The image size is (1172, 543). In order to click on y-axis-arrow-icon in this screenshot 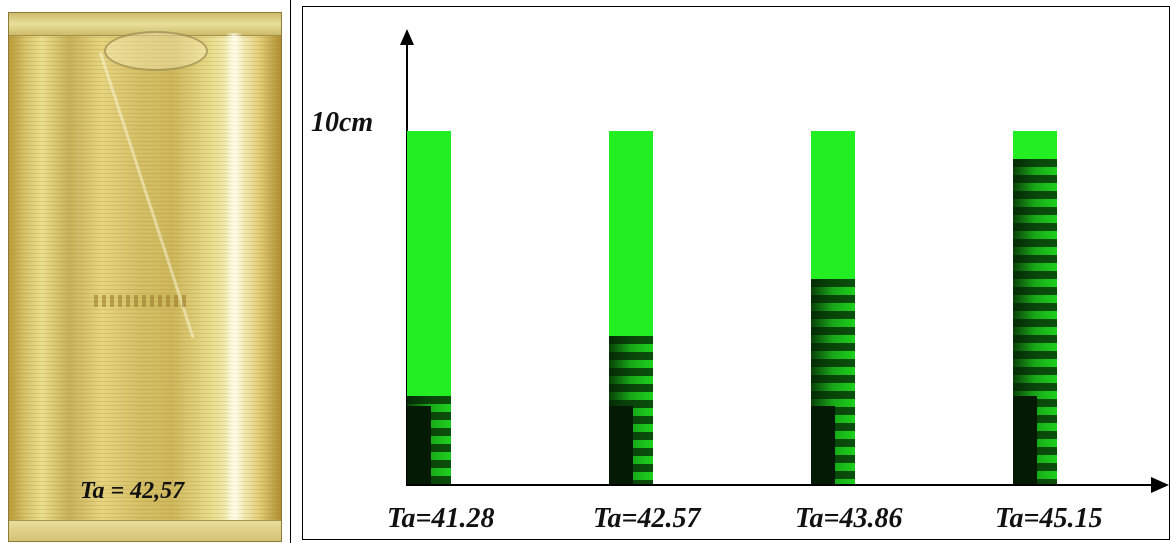, I will do `click(407, 37)`.